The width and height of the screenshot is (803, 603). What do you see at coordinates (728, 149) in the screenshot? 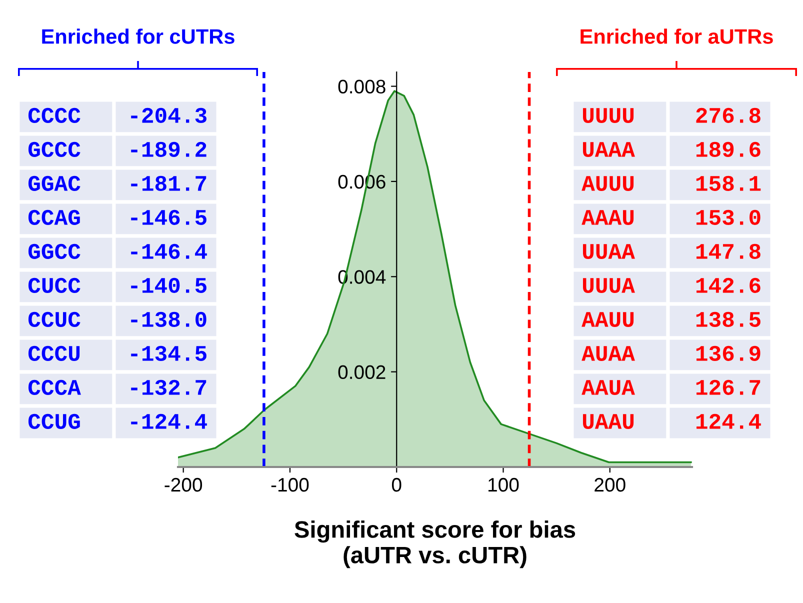
I see `text: 189.6` at bounding box center [728, 149].